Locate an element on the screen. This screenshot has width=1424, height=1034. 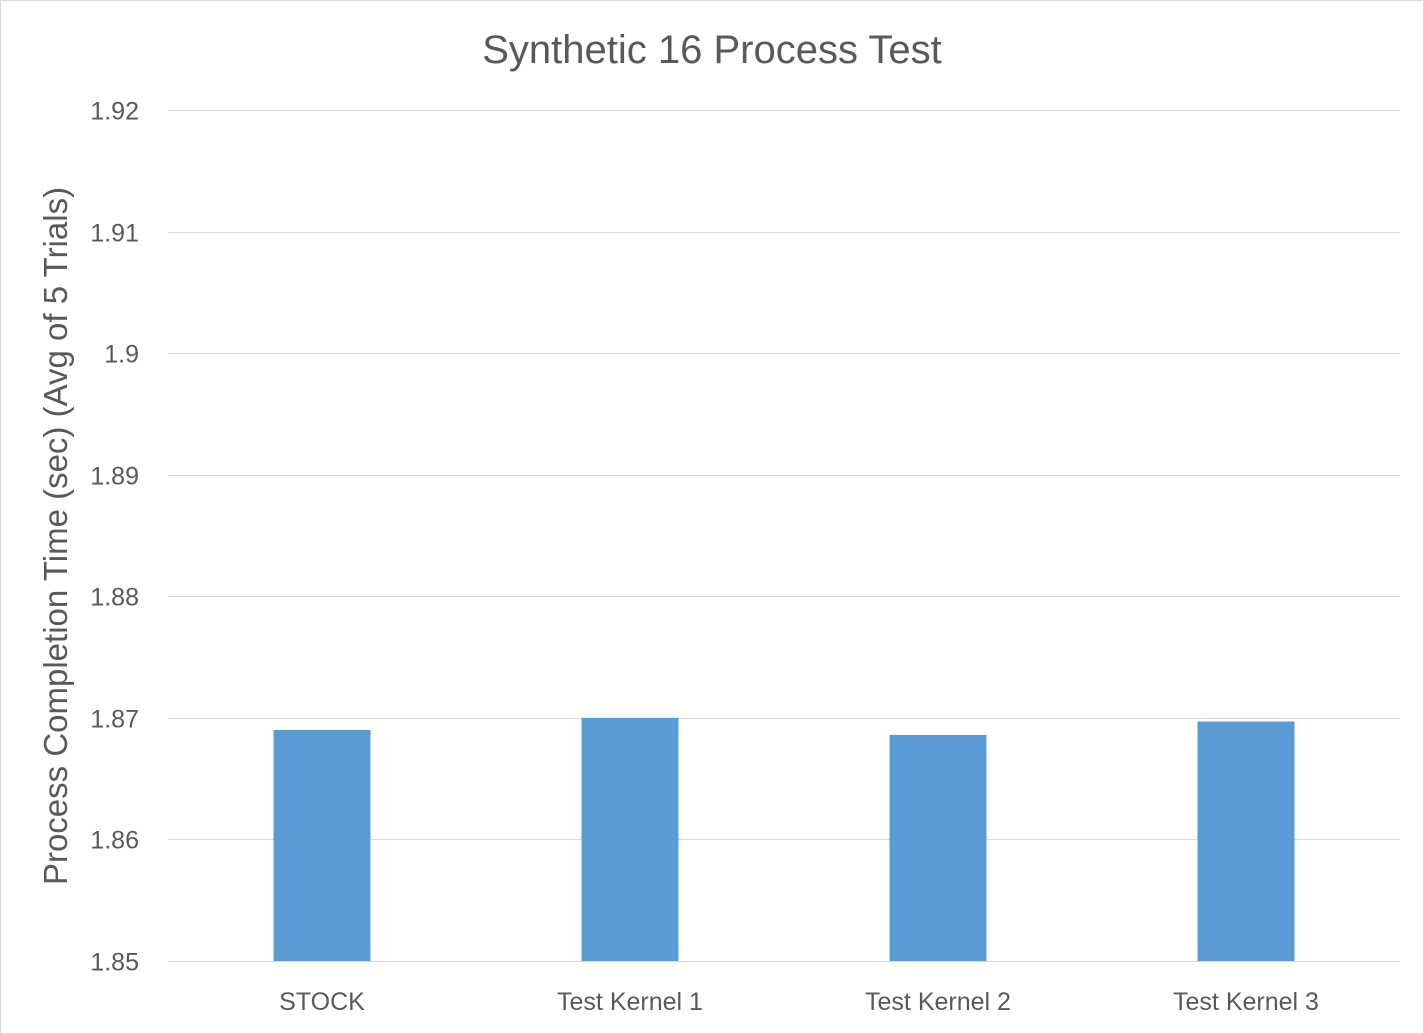
y-tick-label: 1.87 is located at coordinates (114, 720).